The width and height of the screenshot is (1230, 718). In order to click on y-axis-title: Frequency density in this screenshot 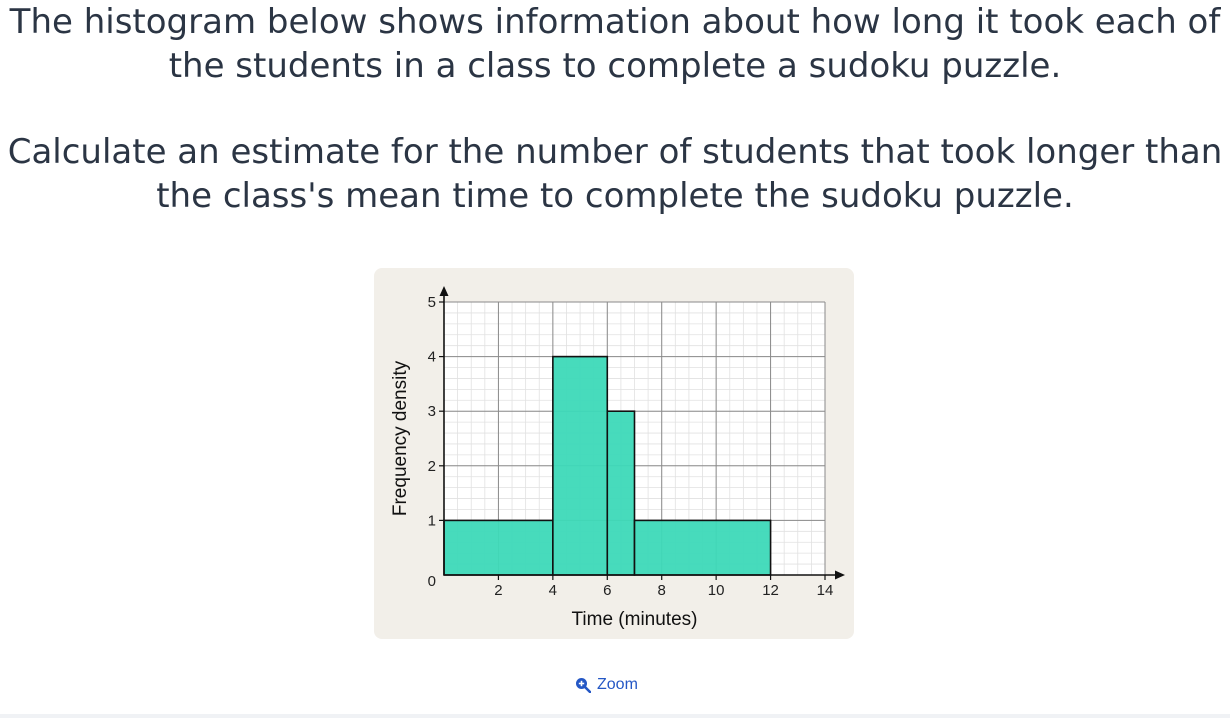, I will do `click(400, 438)`.